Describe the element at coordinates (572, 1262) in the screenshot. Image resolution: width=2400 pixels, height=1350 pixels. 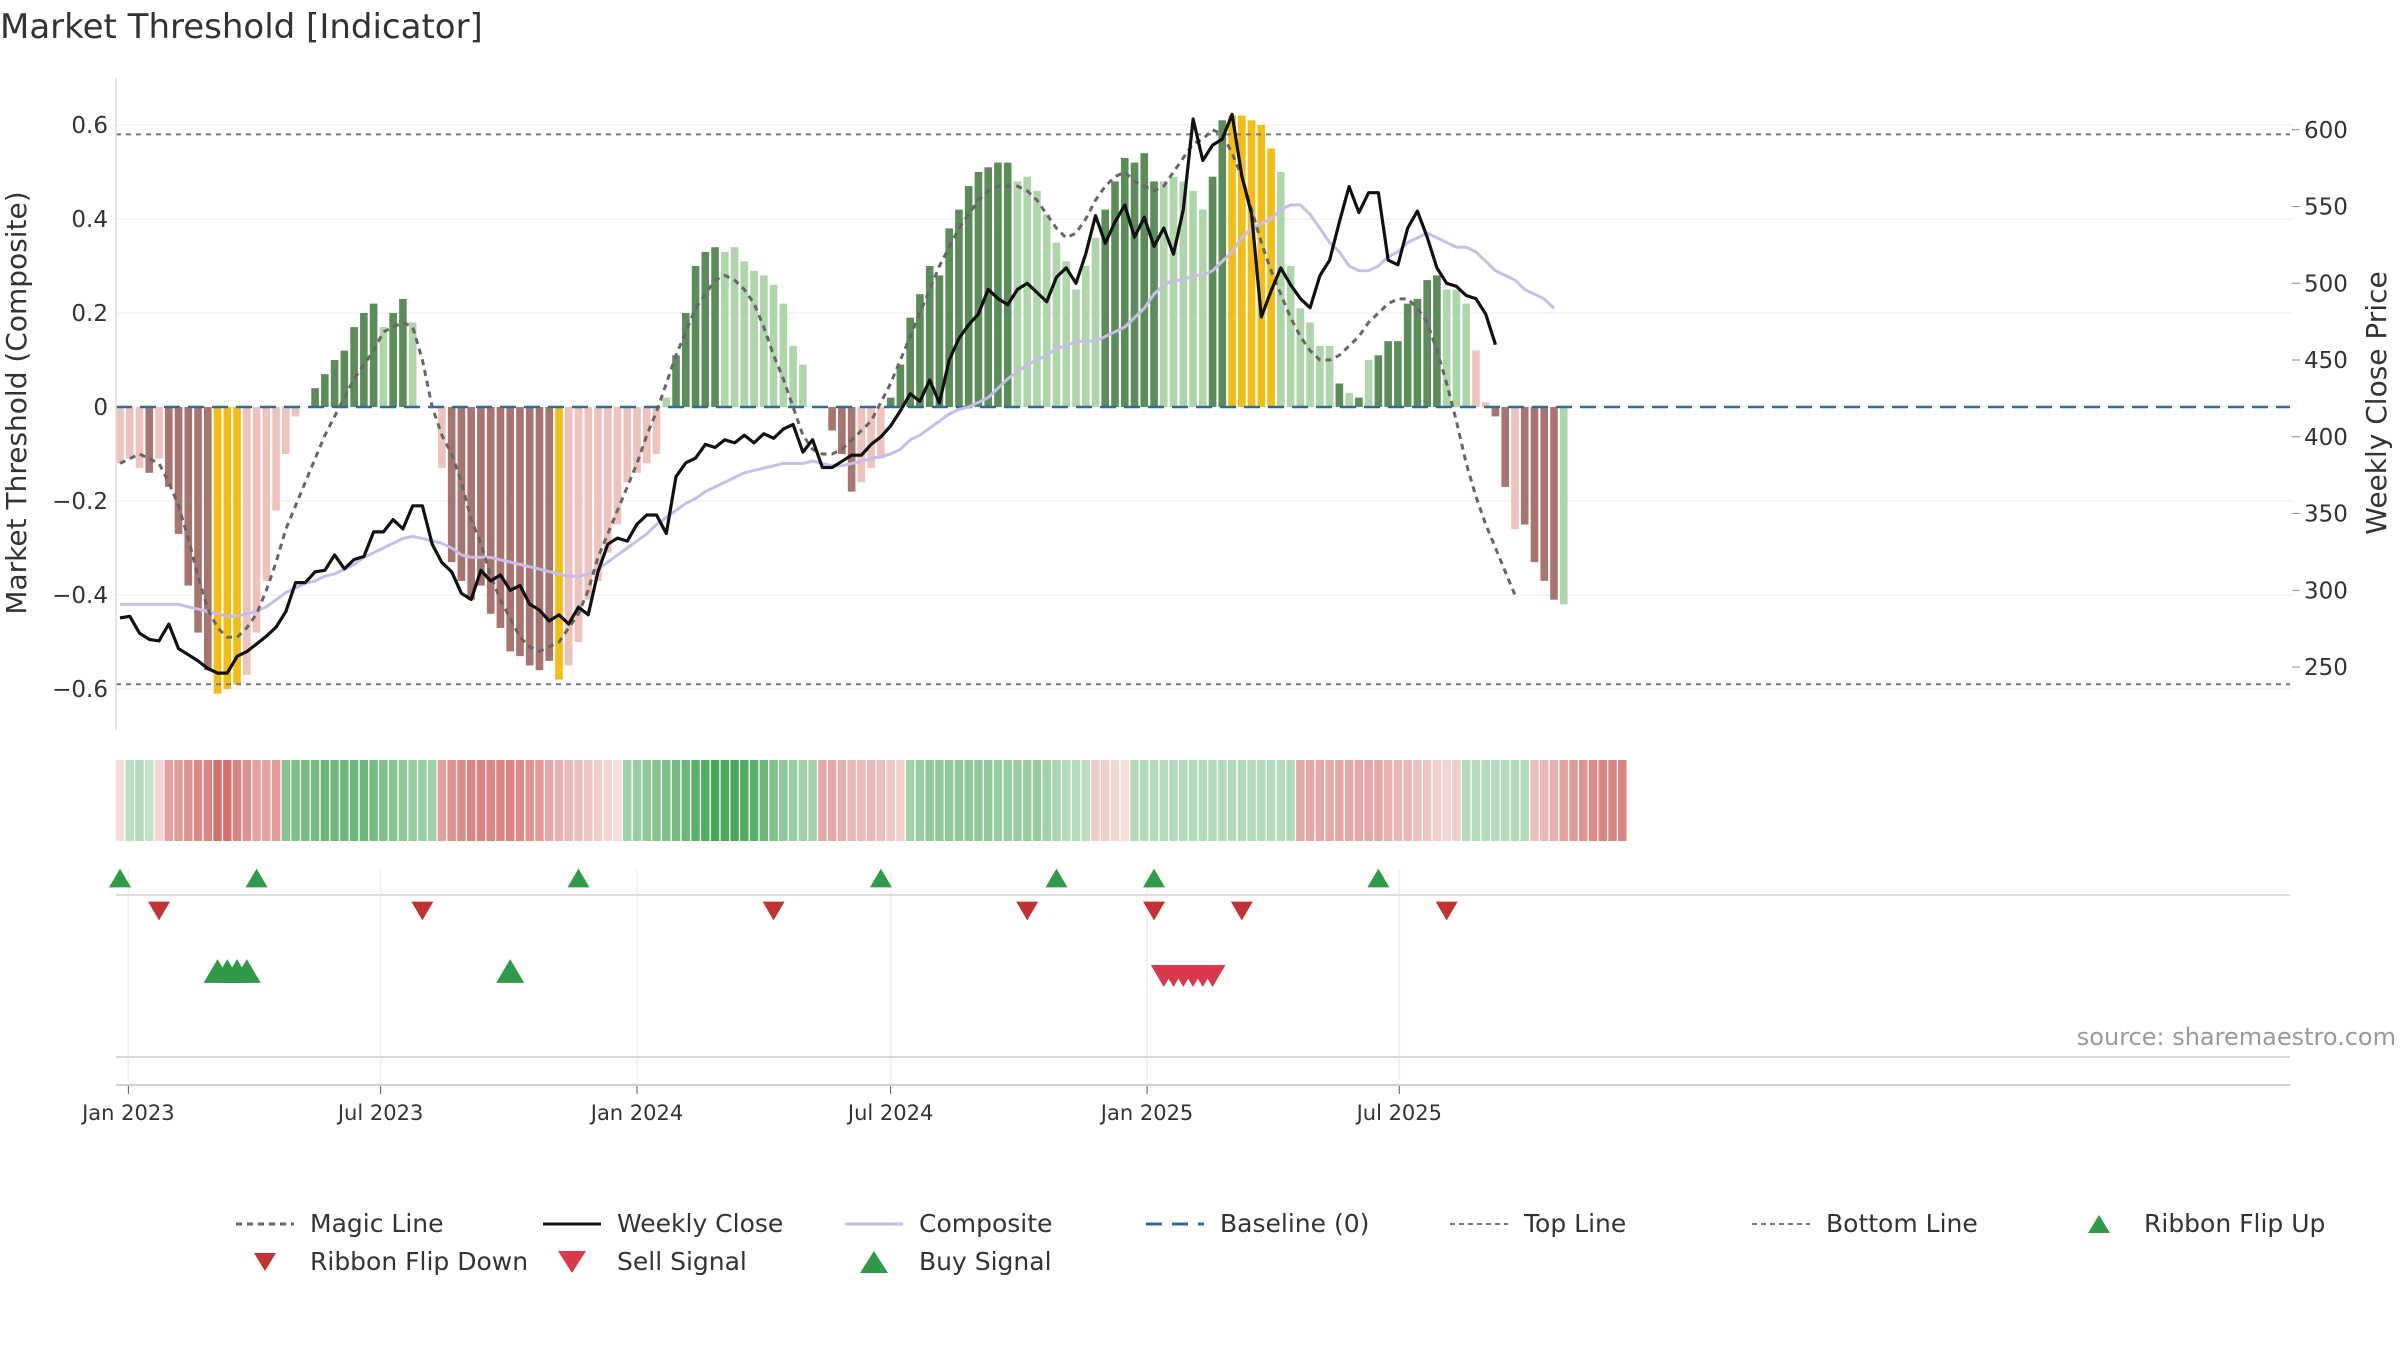
I see `legend-swatch` at that location.